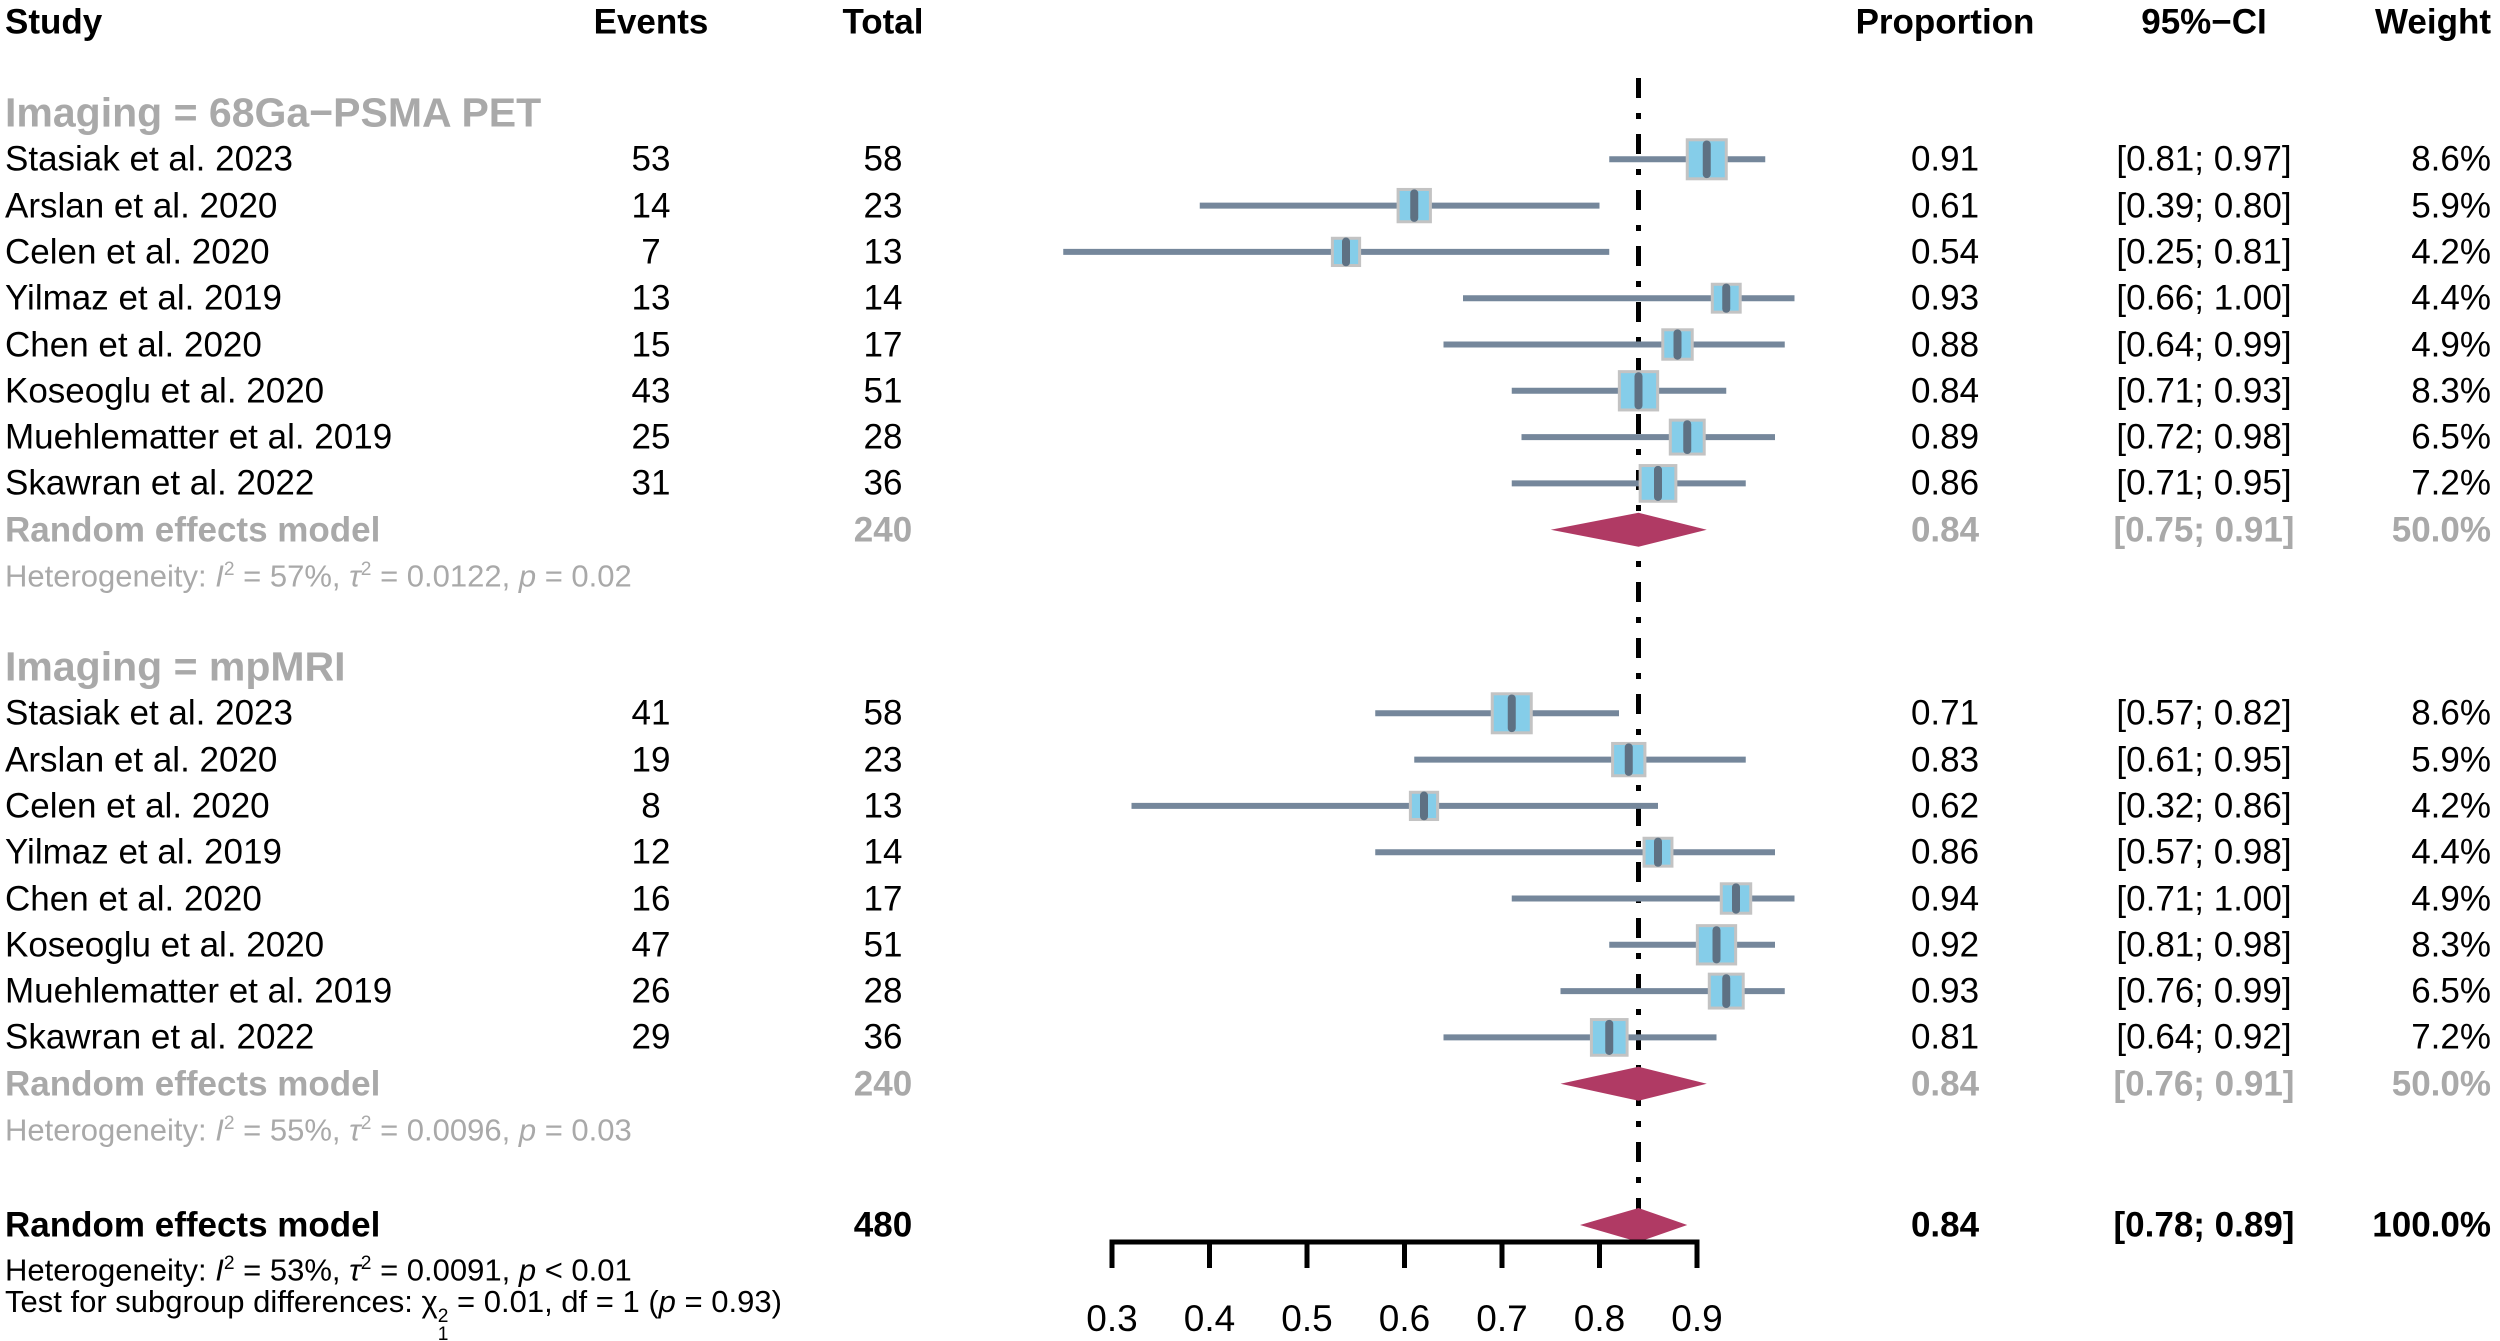 The width and height of the screenshot is (2500, 1341). What do you see at coordinates (651, 991) in the screenshot?
I see `study-events: 26` at bounding box center [651, 991].